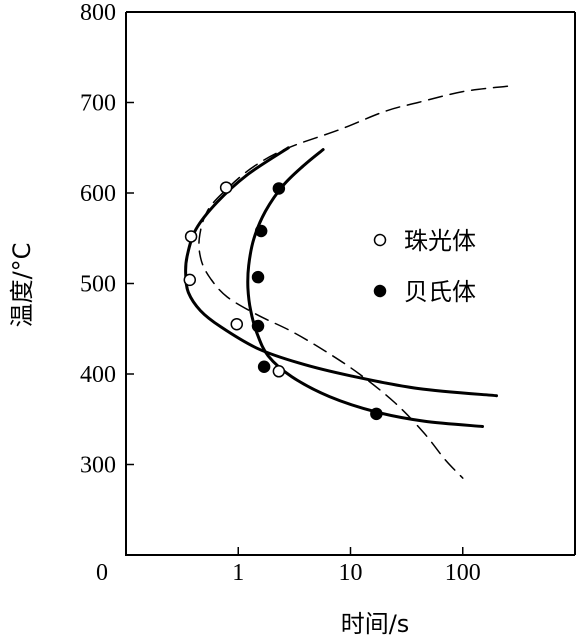 The width and height of the screenshot is (581, 640). I want to click on y-tick-label: 500, so click(98, 285).